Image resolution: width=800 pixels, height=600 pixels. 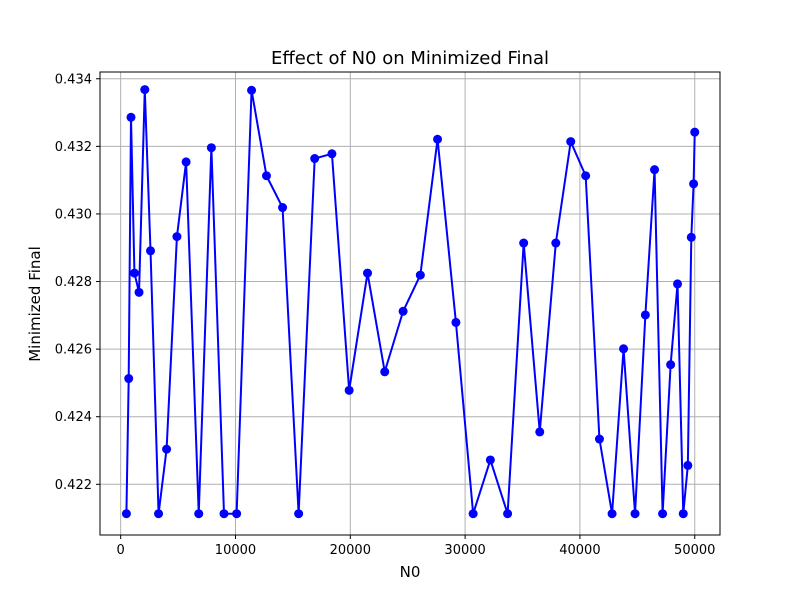 What do you see at coordinates (410, 572) in the screenshot?
I see `x-axis-label: N0` at bounding box center [410, 572].